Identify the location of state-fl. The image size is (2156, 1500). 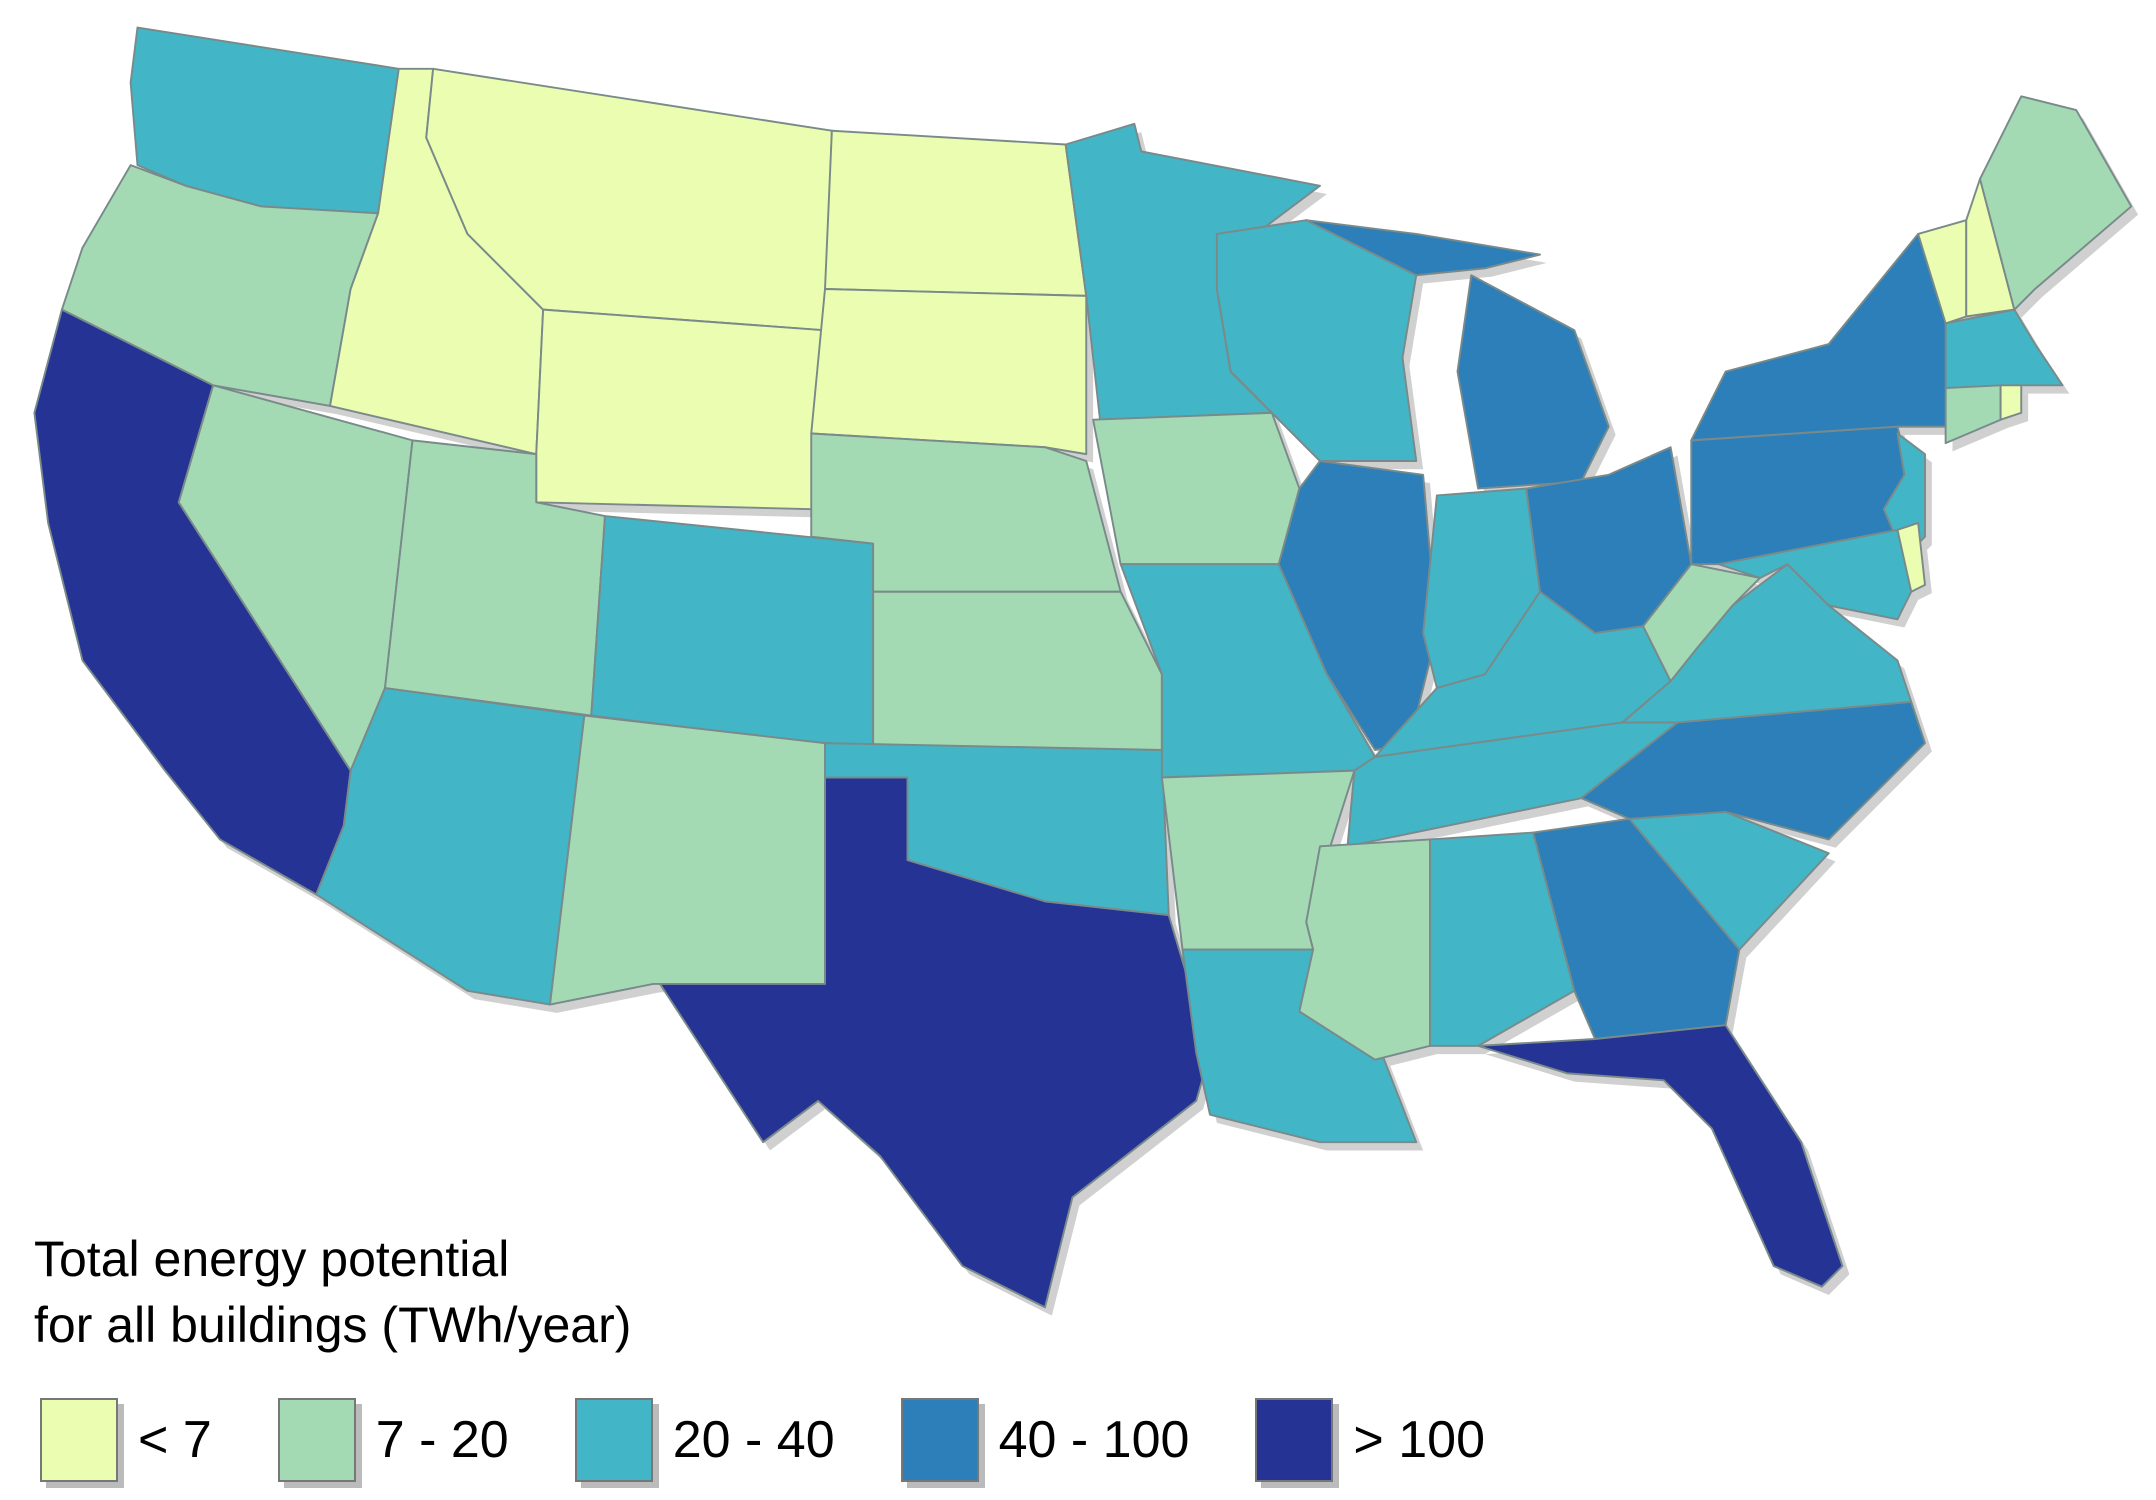
(1660, 1156).